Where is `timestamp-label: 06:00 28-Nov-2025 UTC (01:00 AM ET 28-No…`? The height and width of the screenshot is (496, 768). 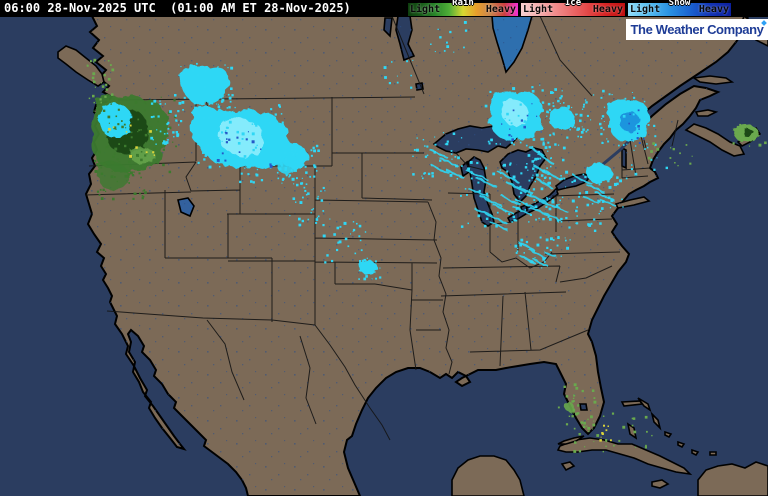 timestamp-label: 06:00 28-Nov-2025 UTC (01:00 AM ET 28-No… is located at coordinates (177, 8).